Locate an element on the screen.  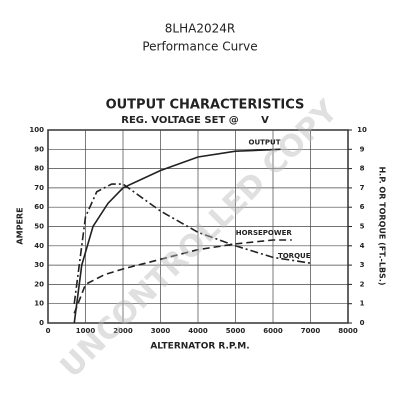
y2-tick-label: 8 is located at coordinates (362, 169).